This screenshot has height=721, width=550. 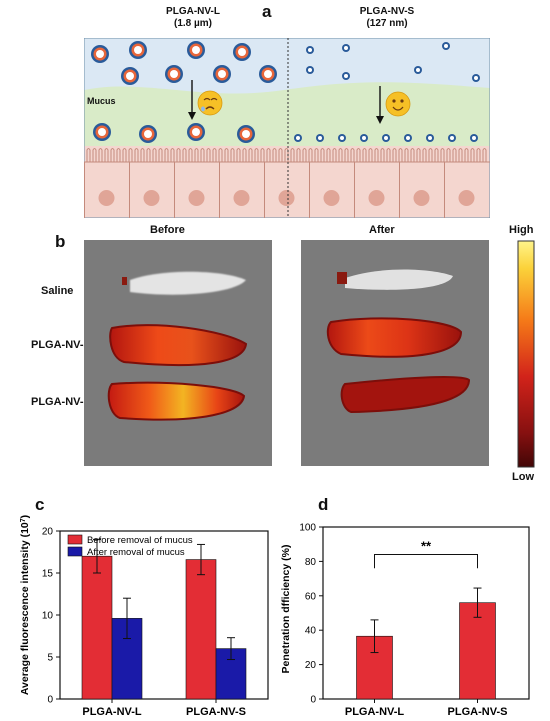 I want to click on arrow-right-head, so click(x=380, y=120).